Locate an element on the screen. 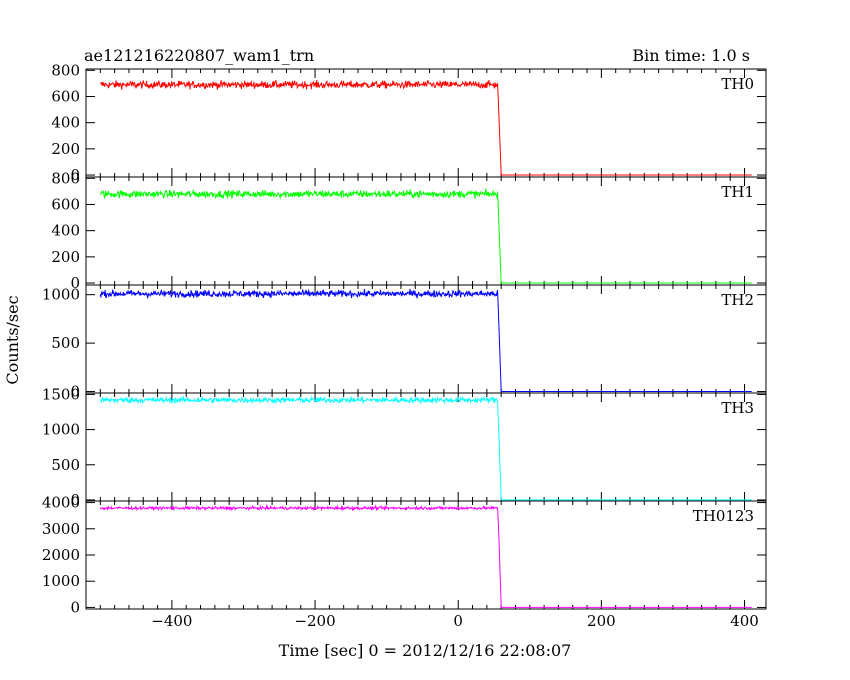 Image resolution: width=850 pixels, height=680 pixels. y-tick-label: 4000 is located at coordinates (61, 503).